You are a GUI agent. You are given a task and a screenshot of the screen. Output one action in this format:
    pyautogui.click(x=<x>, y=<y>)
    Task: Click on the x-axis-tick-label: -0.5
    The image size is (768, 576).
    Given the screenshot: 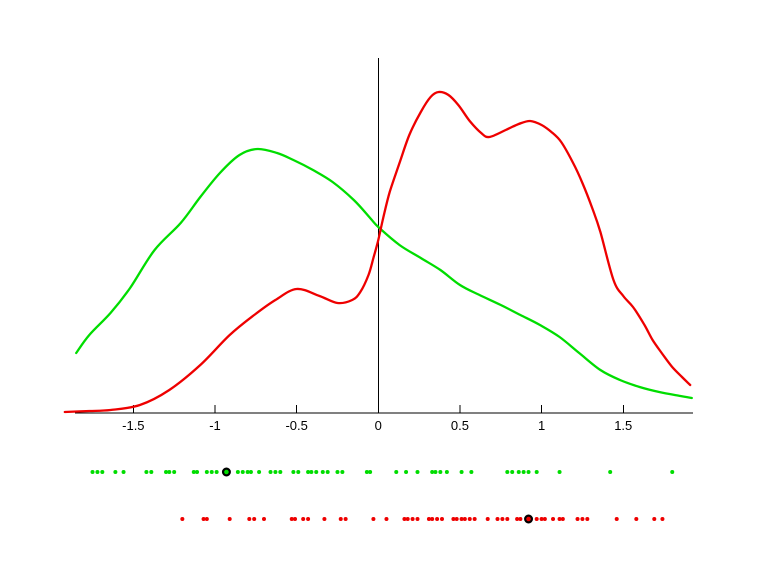 What is the action you would take?
    pyautogui.click(x=296, y=425)
    